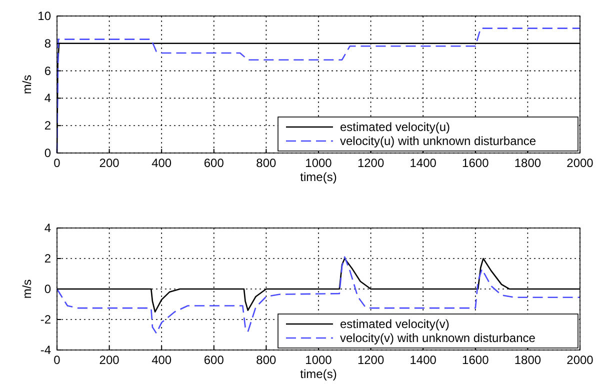 The image size is (612, 391). Describe the element at coordinates (46, 319) in the screenshot. I see `y-tick-label: -2` at that location.